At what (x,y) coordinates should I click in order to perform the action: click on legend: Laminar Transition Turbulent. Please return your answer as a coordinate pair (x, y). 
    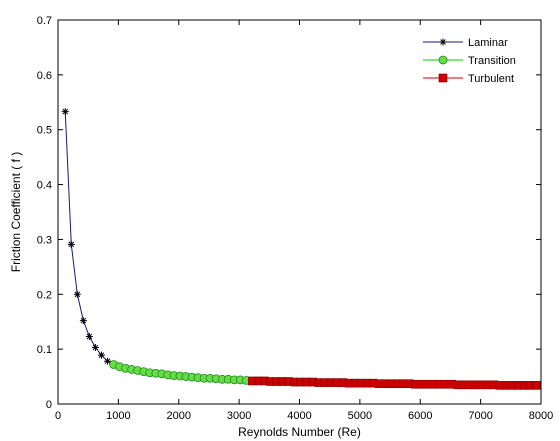
    Looking at the image, I should click on (477, 61).